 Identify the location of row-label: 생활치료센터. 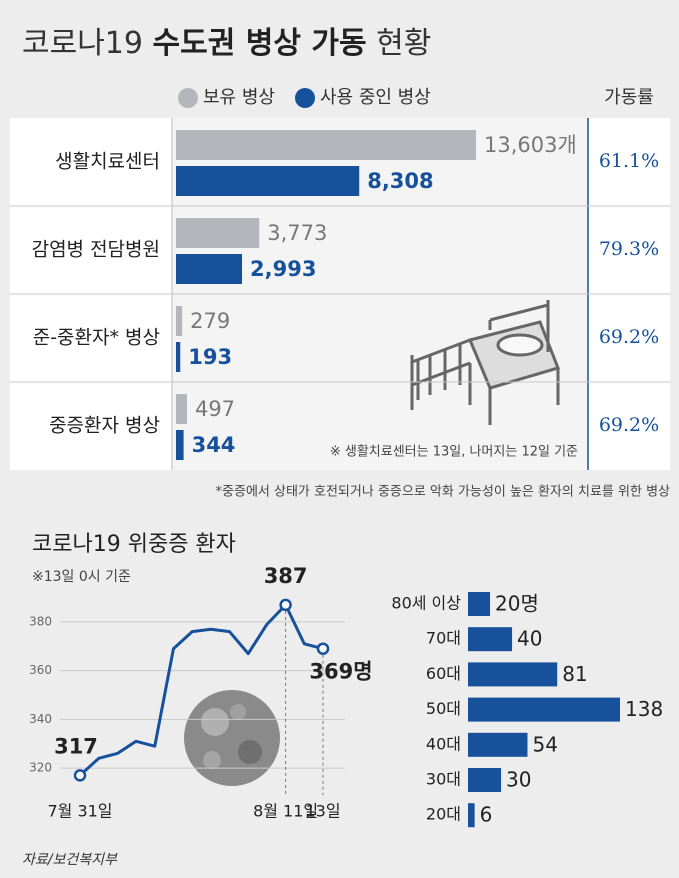
(107, 162).